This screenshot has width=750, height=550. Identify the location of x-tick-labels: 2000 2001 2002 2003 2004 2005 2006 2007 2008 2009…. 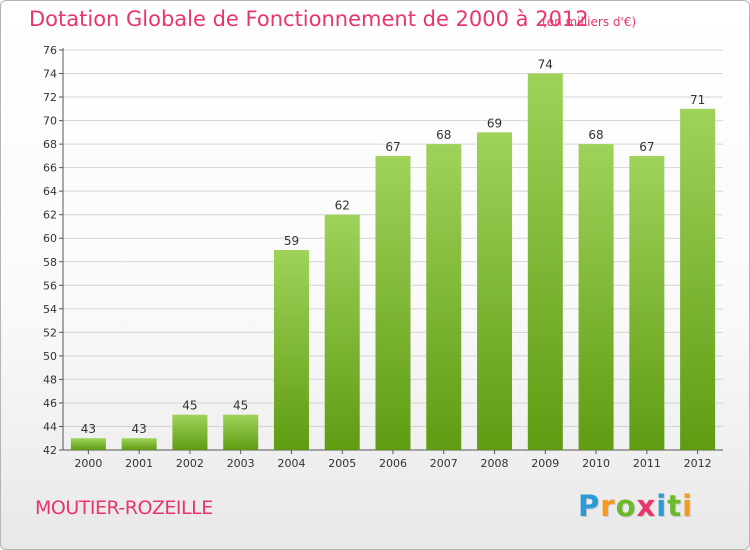
(392, 463).